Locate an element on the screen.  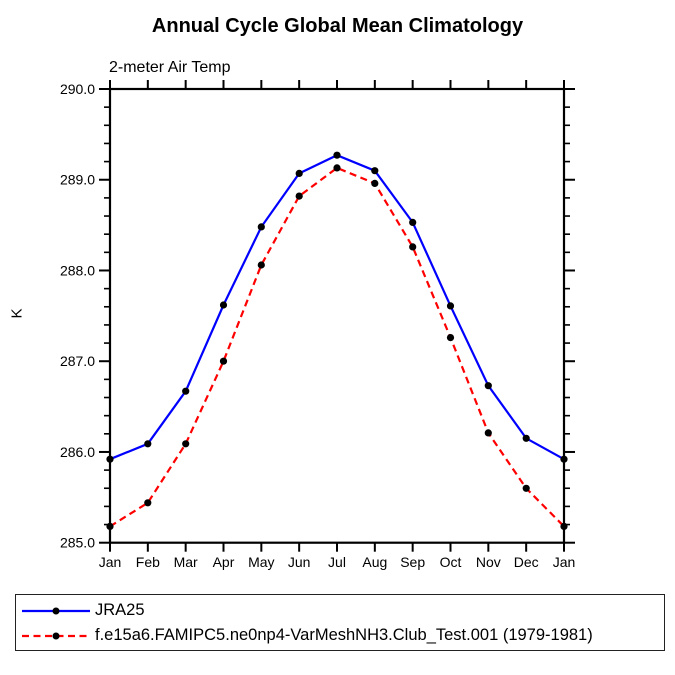
chart-title: Annual Cycle Global Mean Climatology is located at coordinates (337, 26).